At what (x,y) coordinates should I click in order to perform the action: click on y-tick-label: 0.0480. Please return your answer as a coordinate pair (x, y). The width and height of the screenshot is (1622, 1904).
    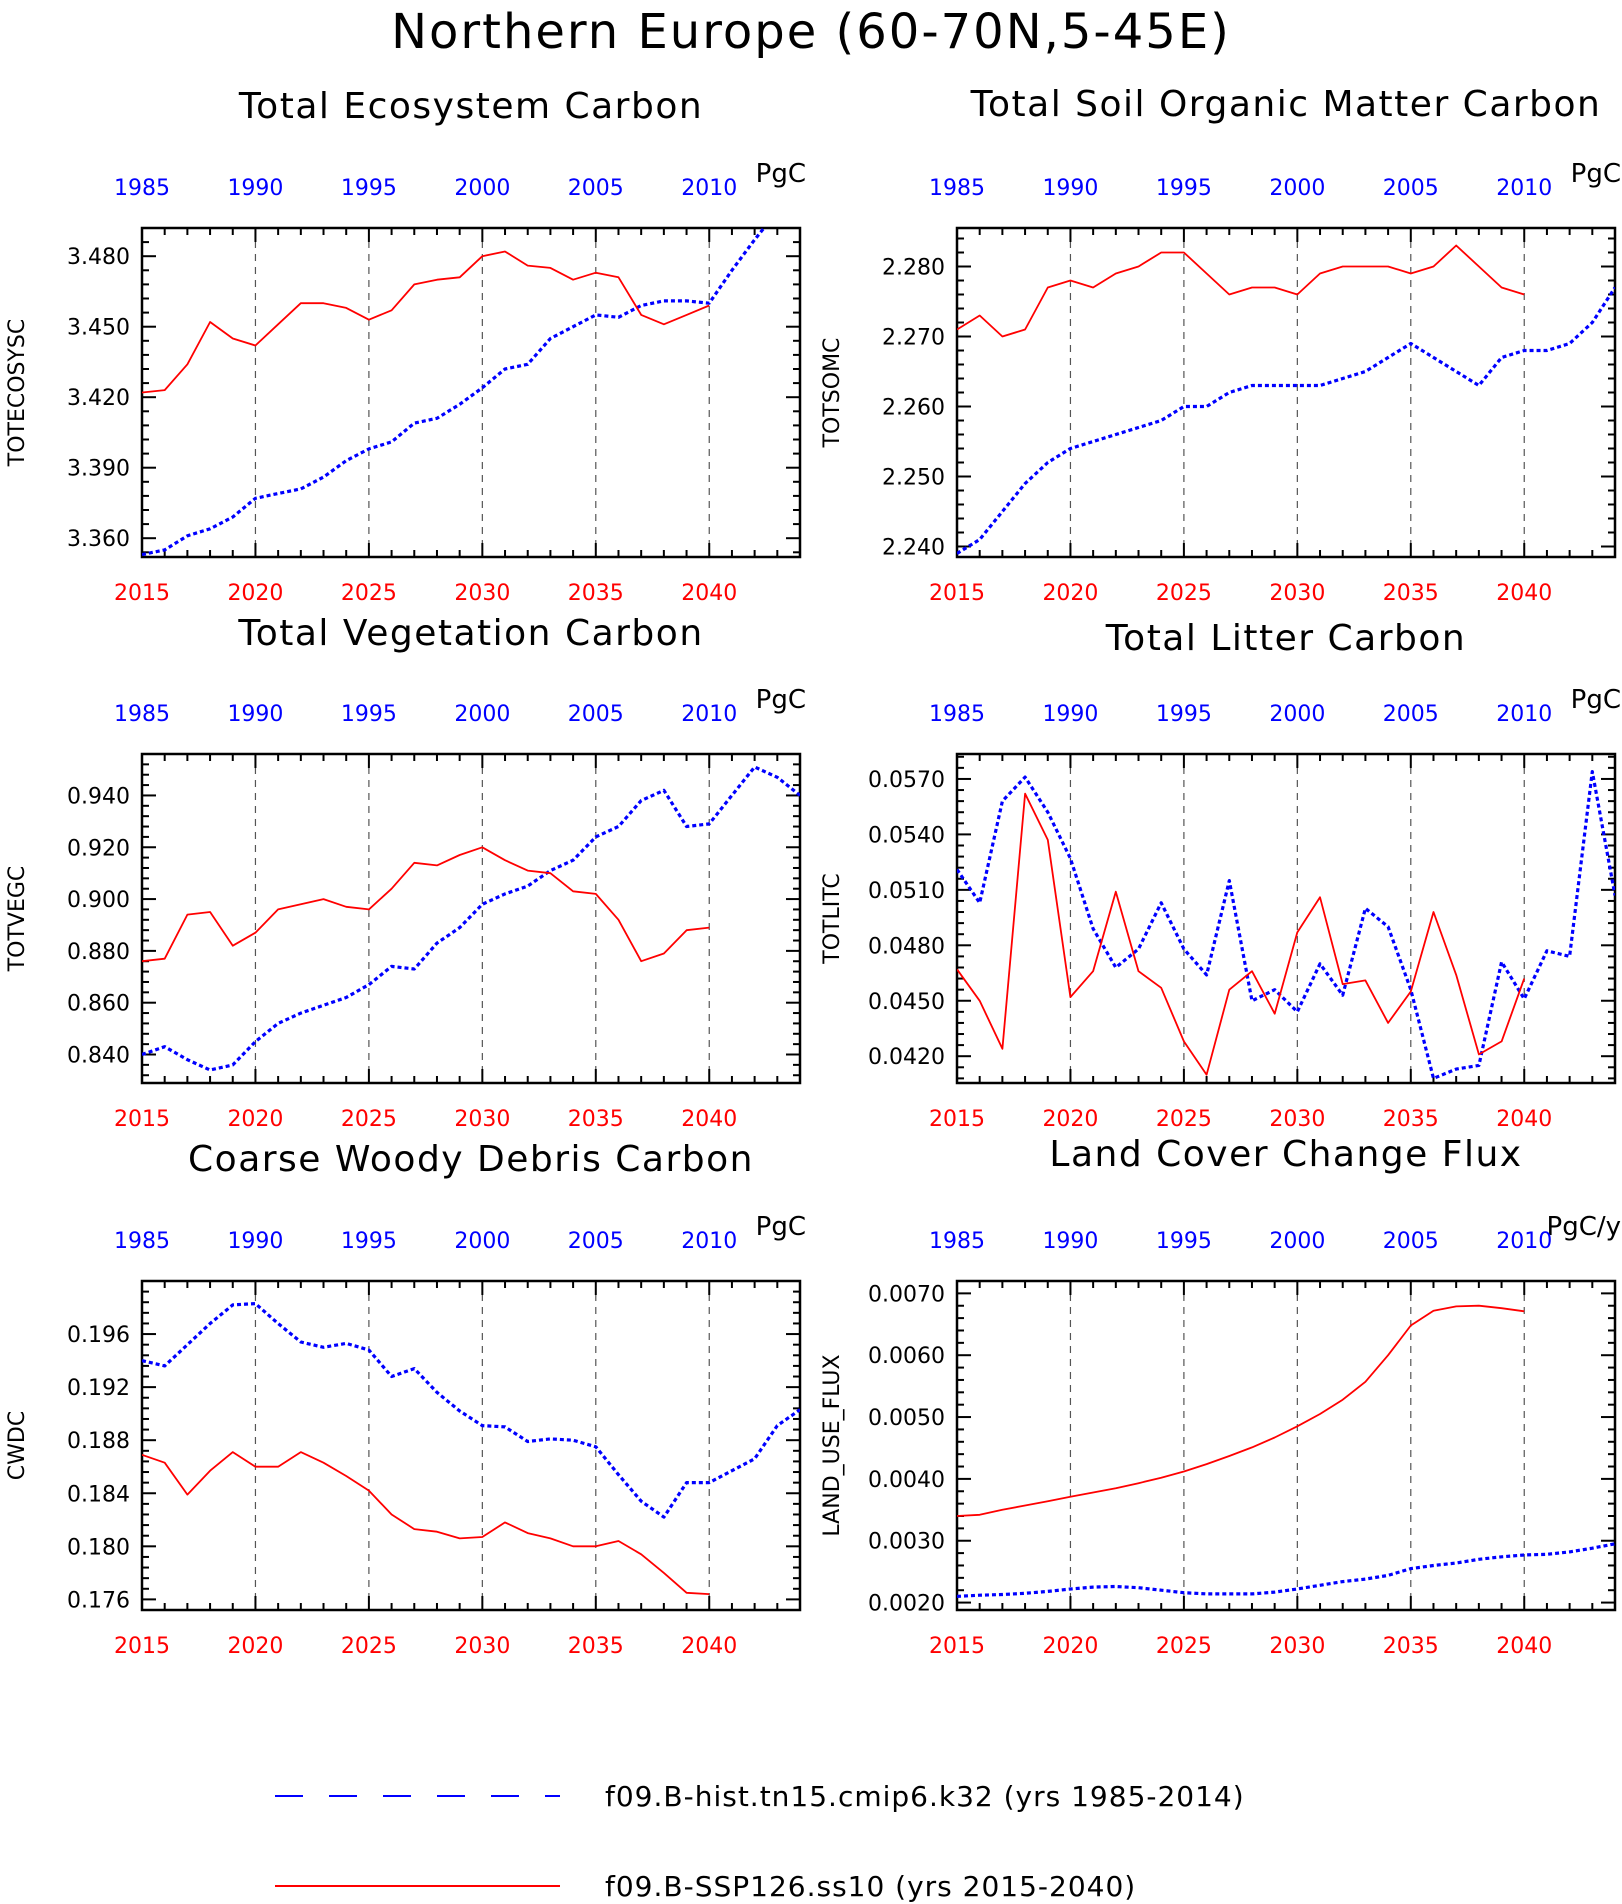
    Looking at the image, I should click on (906, 946).